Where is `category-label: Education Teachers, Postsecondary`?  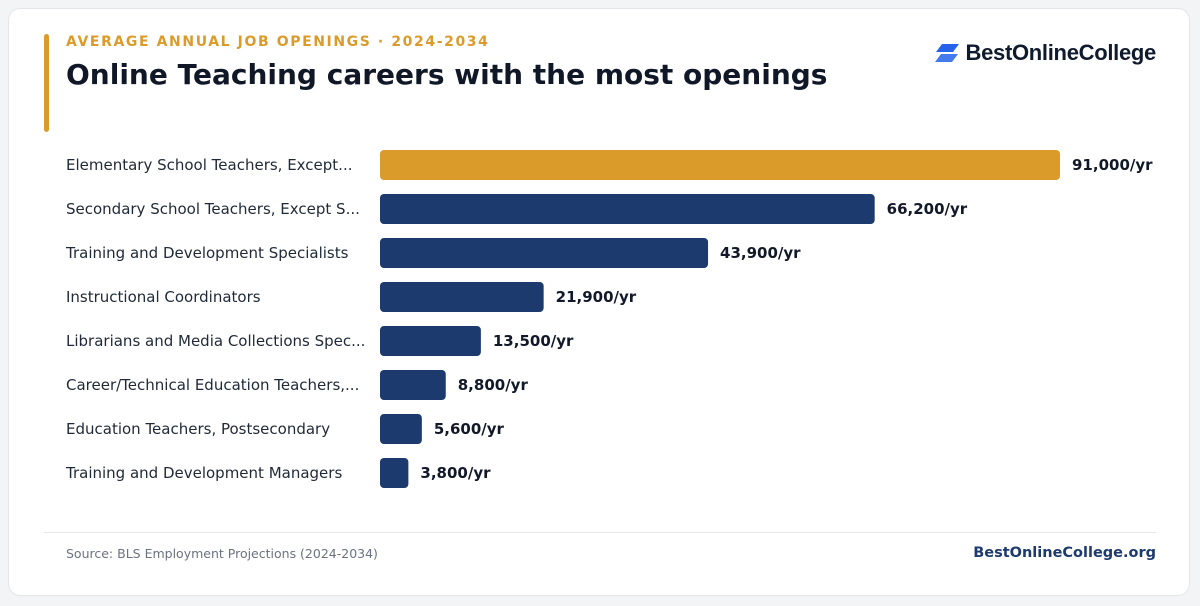 category-label: Education Teachers, Postsecondary is located at coordinates (198, 429).